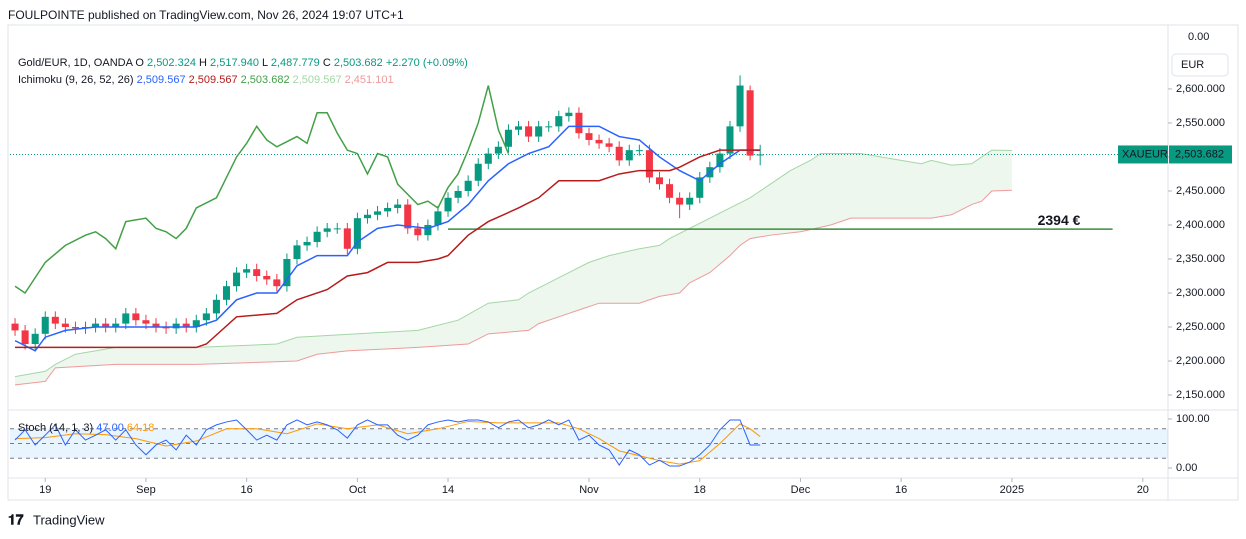 This screenshot has width=1246, height=539. I want to click on brand-logo: 𝟏𝟕, so click(16, 520).